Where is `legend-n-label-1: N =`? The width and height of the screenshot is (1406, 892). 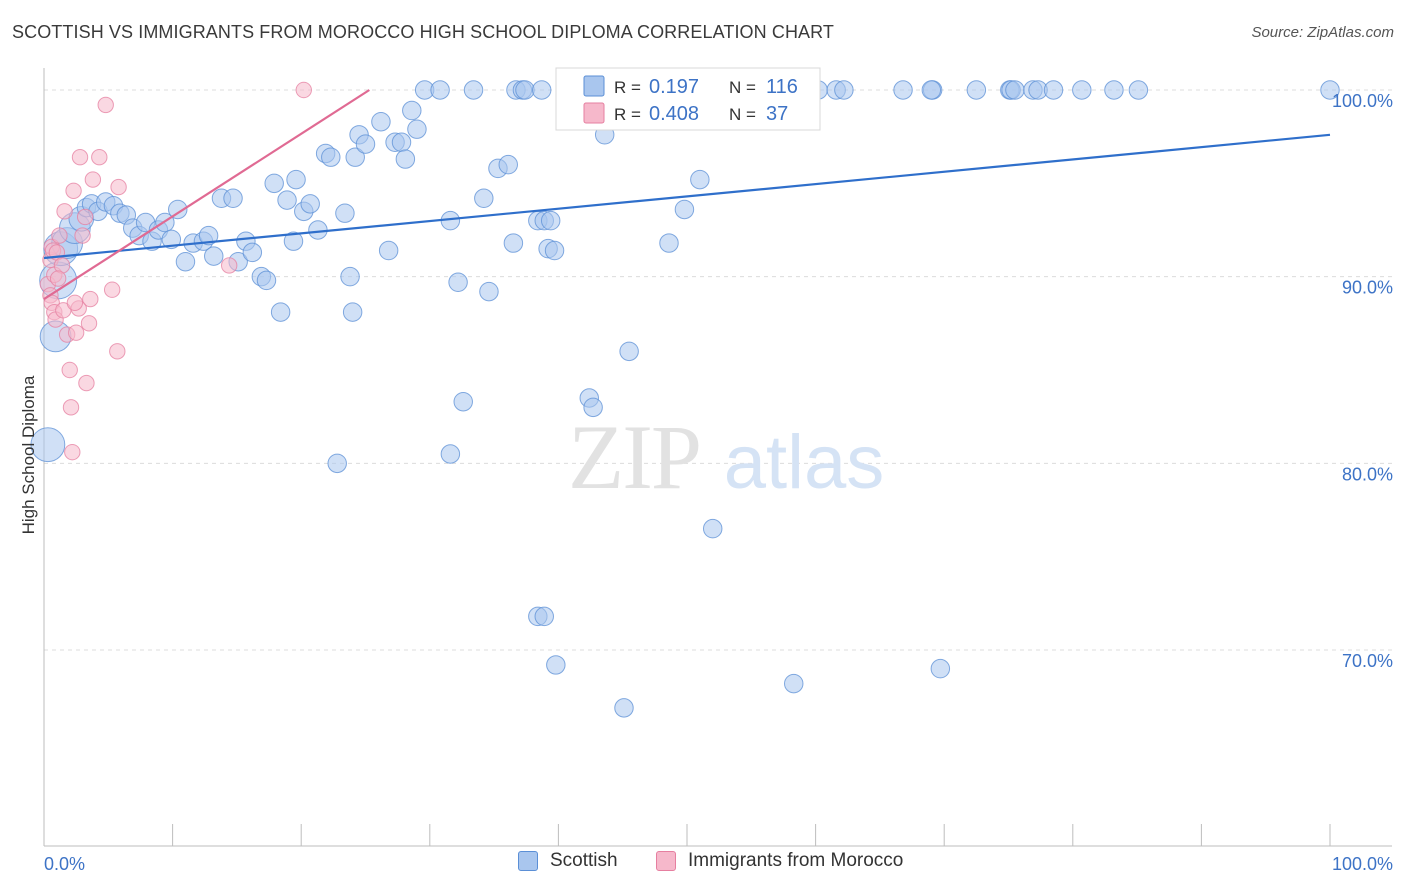
legend-n-label-1: N = is located at coordinates (742, 114).